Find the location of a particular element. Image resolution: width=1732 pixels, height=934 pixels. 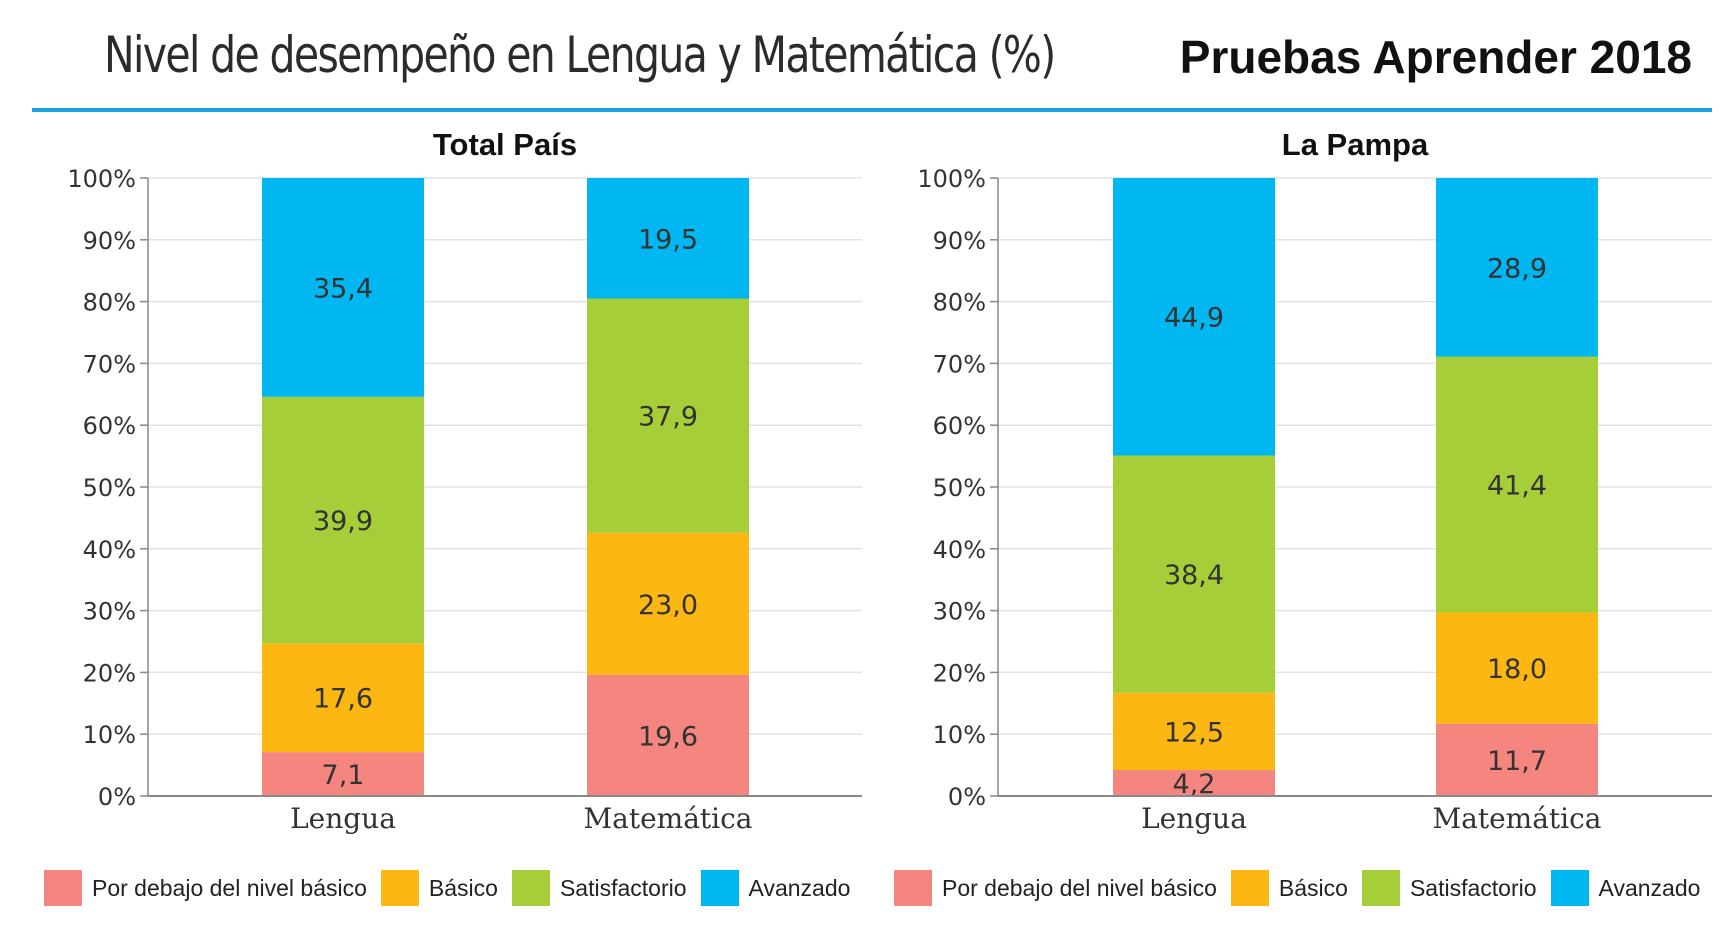

la-pampa-bar-matematica-satisfactorio is located at coordinates (1517, 484).